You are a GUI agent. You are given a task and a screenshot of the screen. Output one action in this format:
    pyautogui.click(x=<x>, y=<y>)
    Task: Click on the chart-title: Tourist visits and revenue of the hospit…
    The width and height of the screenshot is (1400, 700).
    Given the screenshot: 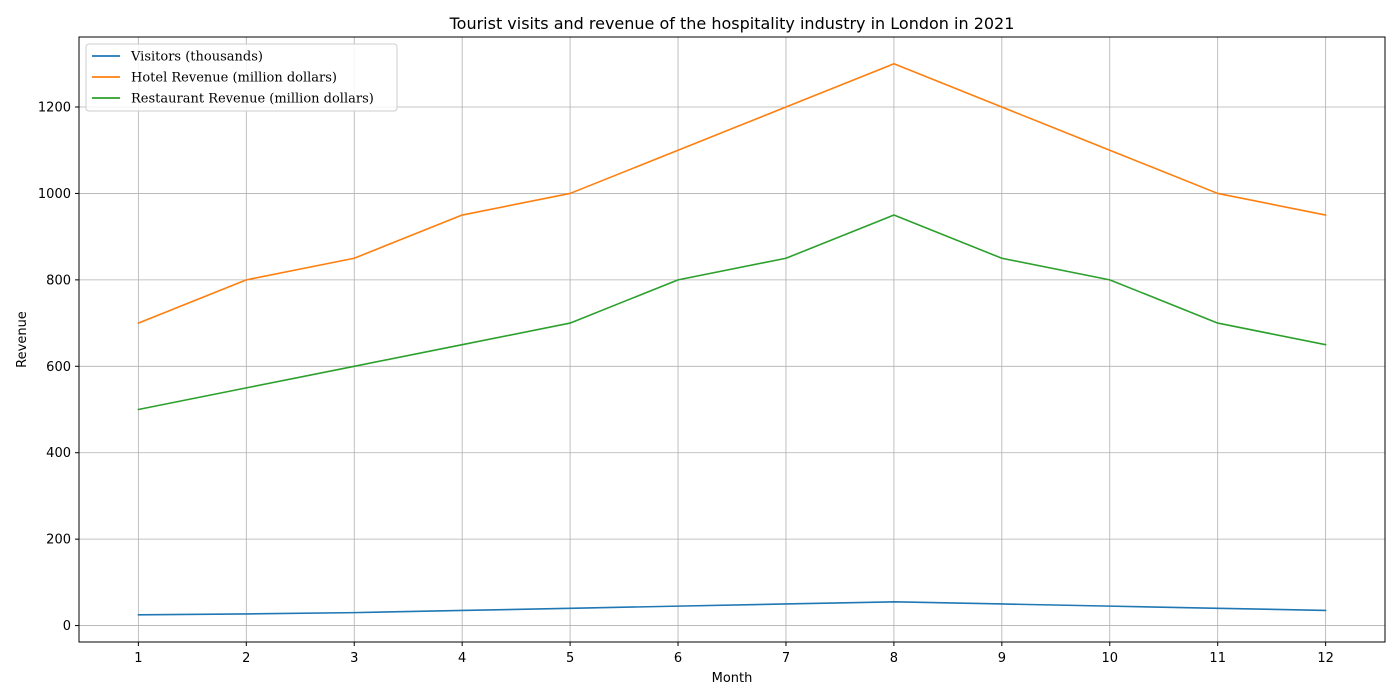 What is the action you would take?
    pyautogui.click(x=732, y=23)
    